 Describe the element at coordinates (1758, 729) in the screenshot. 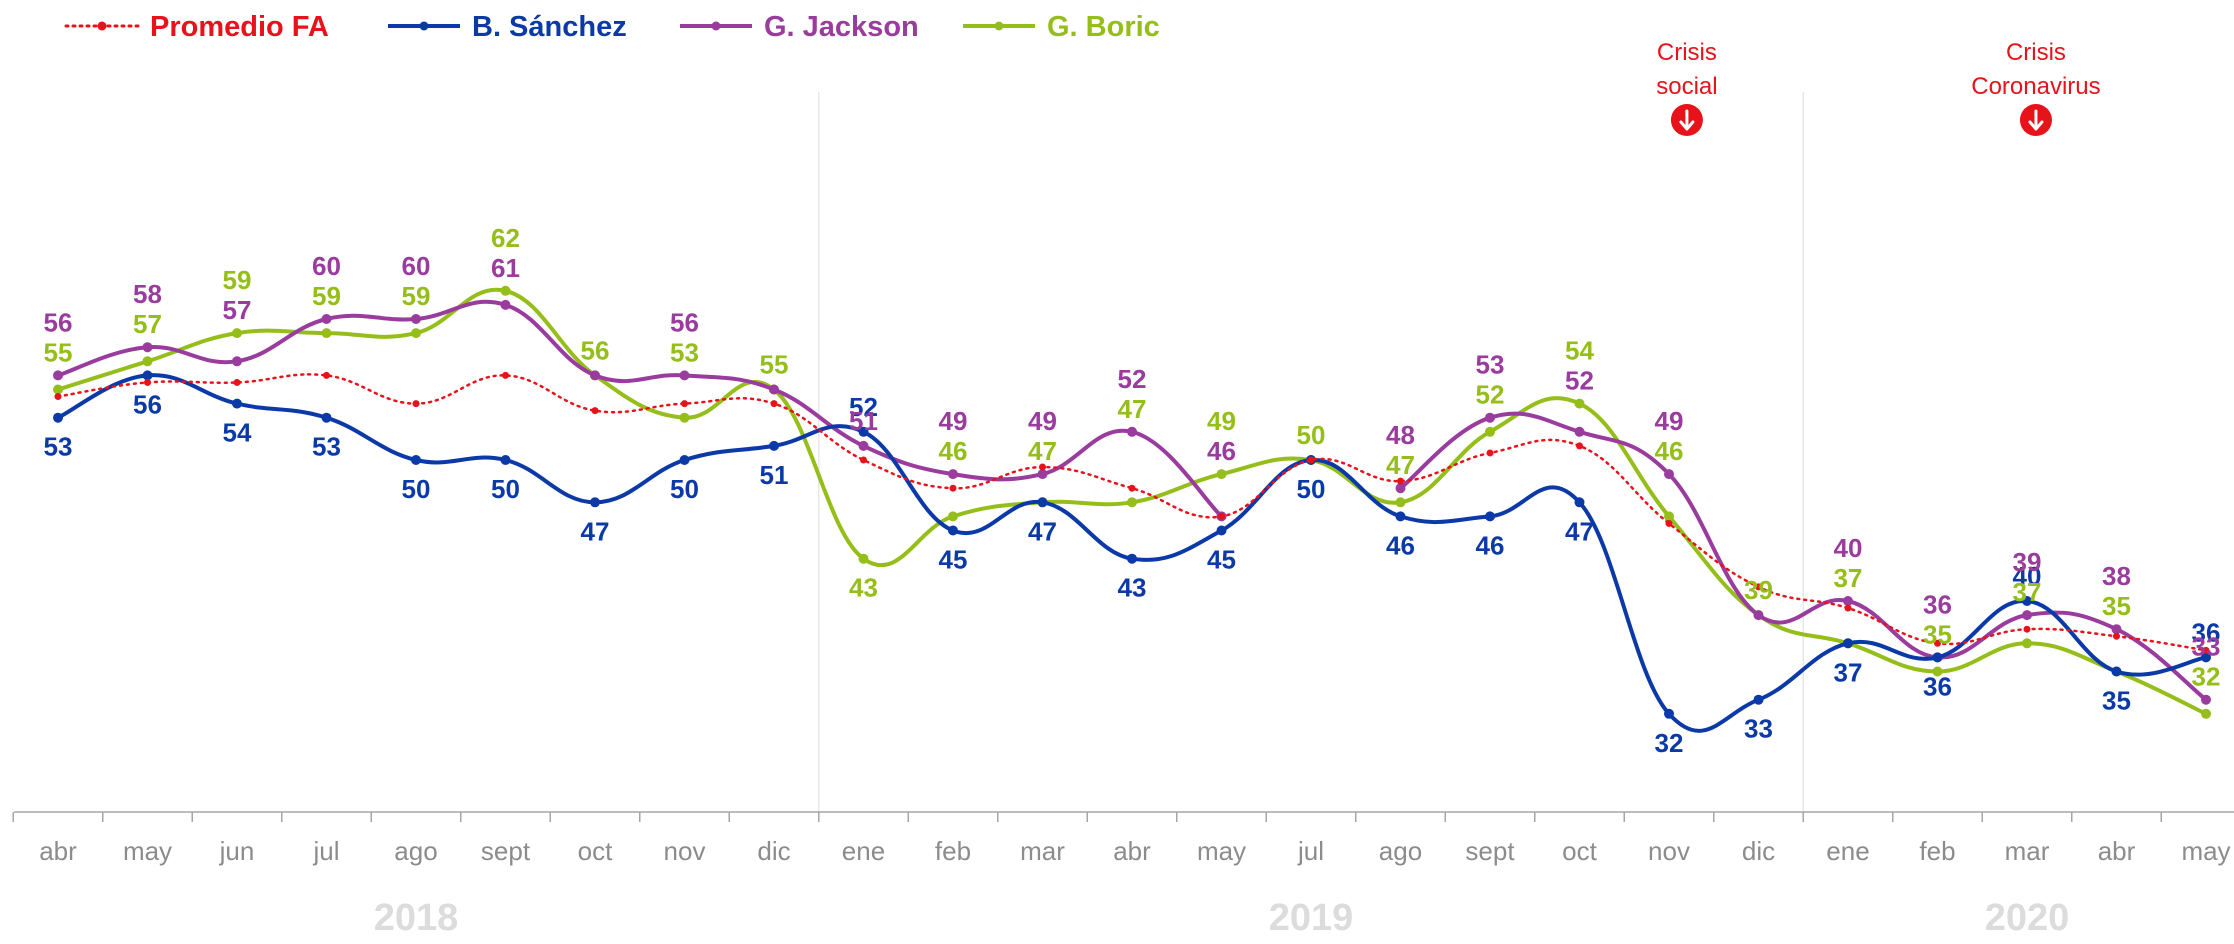

I see `sanchez-label: 33` at that location.